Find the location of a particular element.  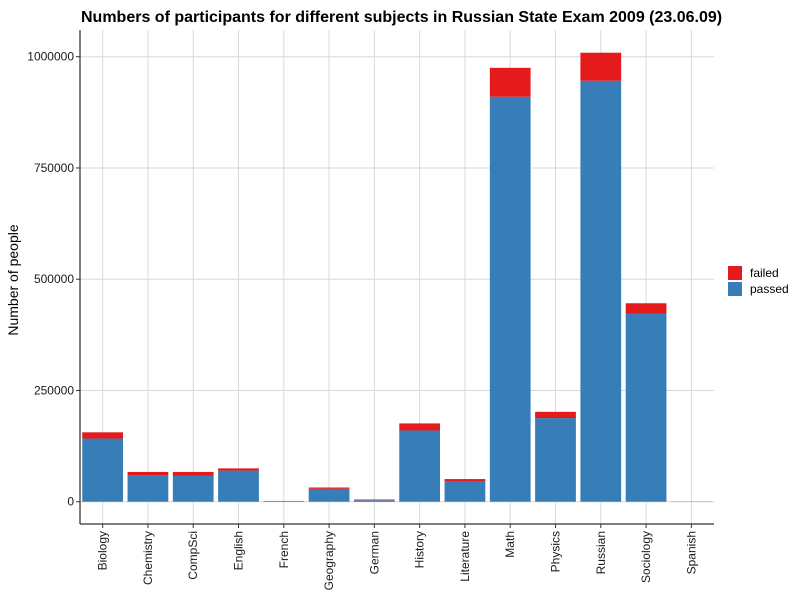

bar-failed-history is located at coordinates (420, 427).